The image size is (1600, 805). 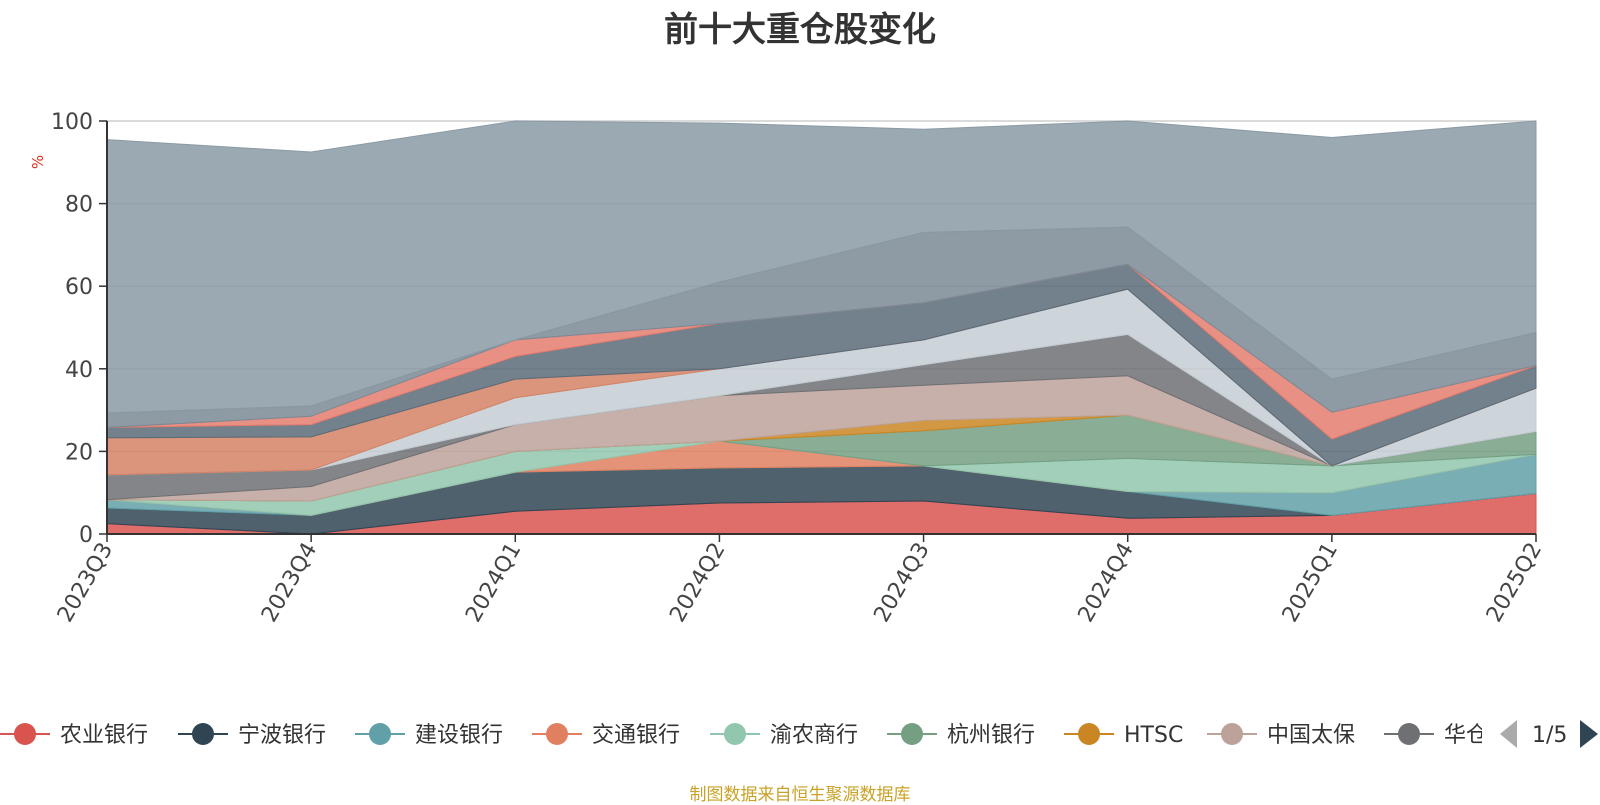 What do you see at coordinates (697, 583) in the screenshot?
I see `x-tick-label: 2024Q2` at bounding box center [697, 583].